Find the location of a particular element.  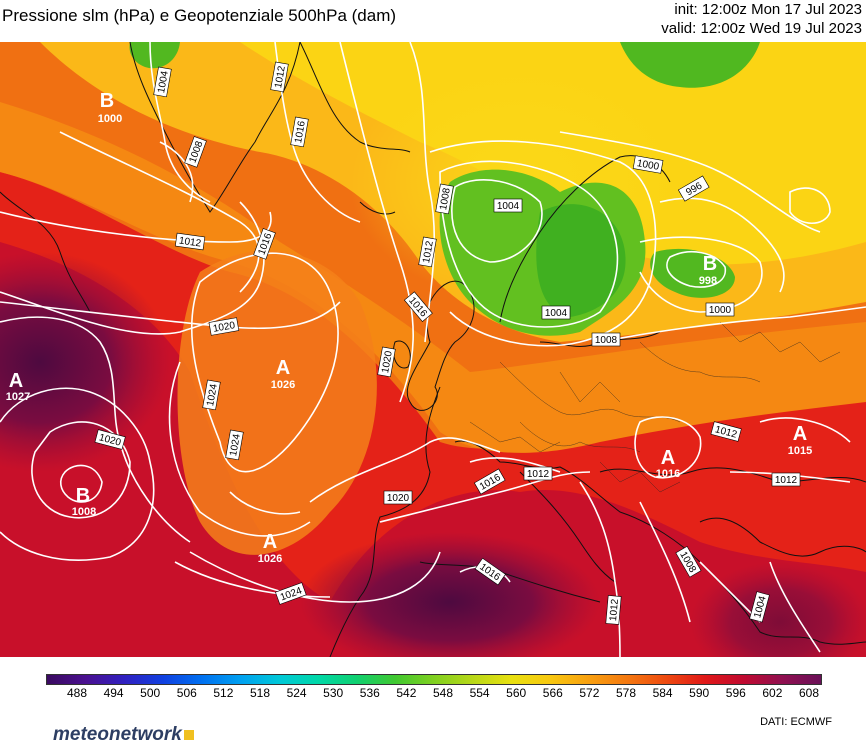

center-value: 1000 is located at coordinates (110, 119).